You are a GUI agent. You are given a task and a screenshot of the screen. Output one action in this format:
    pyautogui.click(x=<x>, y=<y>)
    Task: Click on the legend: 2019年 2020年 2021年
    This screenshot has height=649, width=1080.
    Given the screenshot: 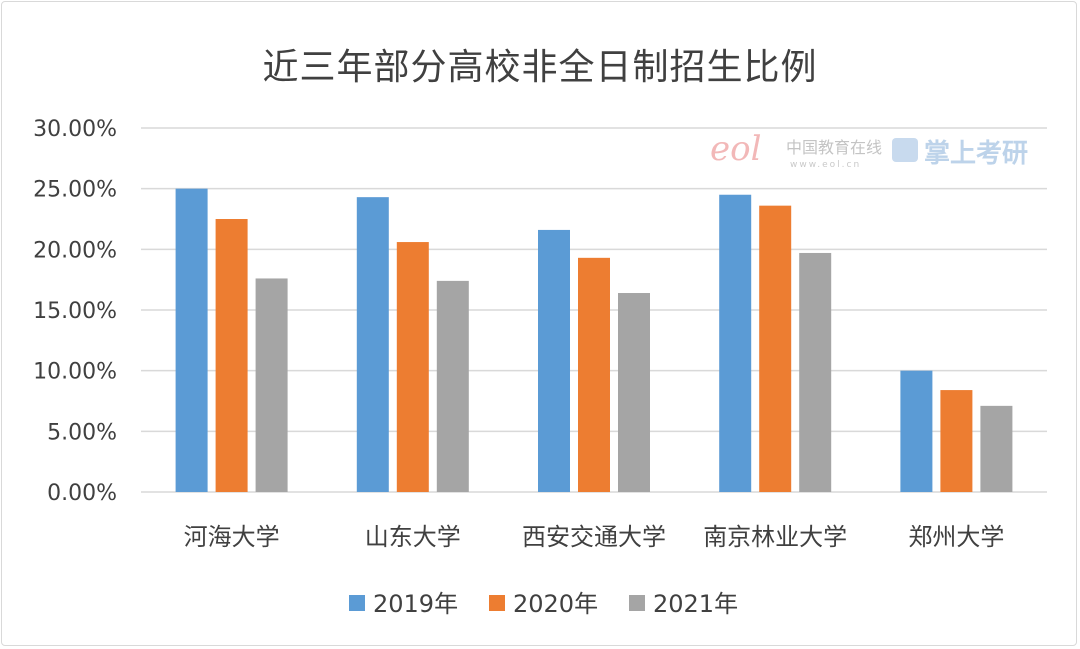 What is the action you would take?
    pyautogui.click(x=543, y=604)
    